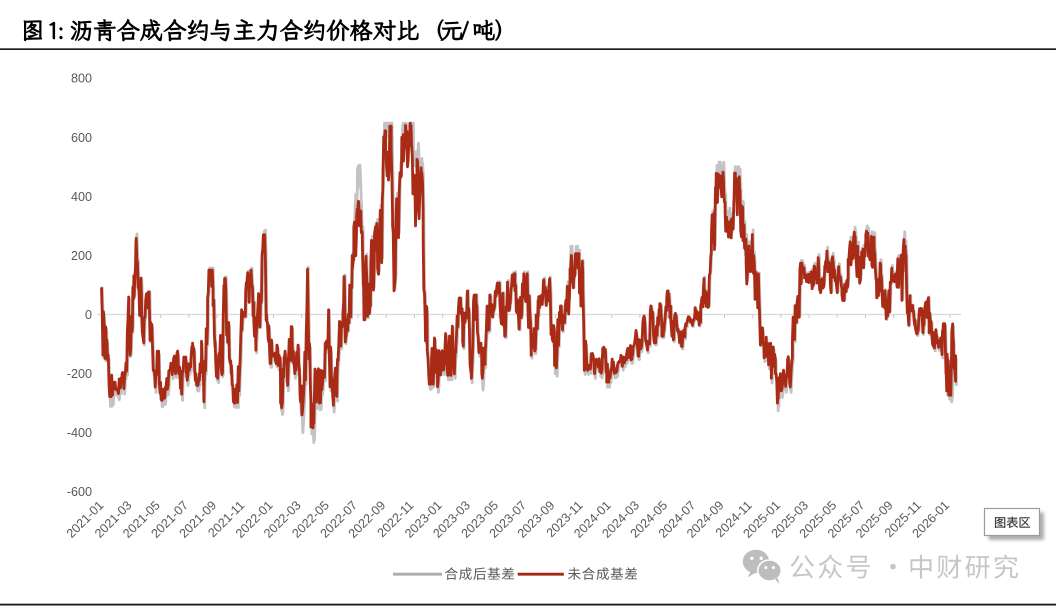 This screenshot has width=1056, height=609. Describe the element at coordinates (81, 79) in the screenshot. I see `svg-text: 800` at that location.